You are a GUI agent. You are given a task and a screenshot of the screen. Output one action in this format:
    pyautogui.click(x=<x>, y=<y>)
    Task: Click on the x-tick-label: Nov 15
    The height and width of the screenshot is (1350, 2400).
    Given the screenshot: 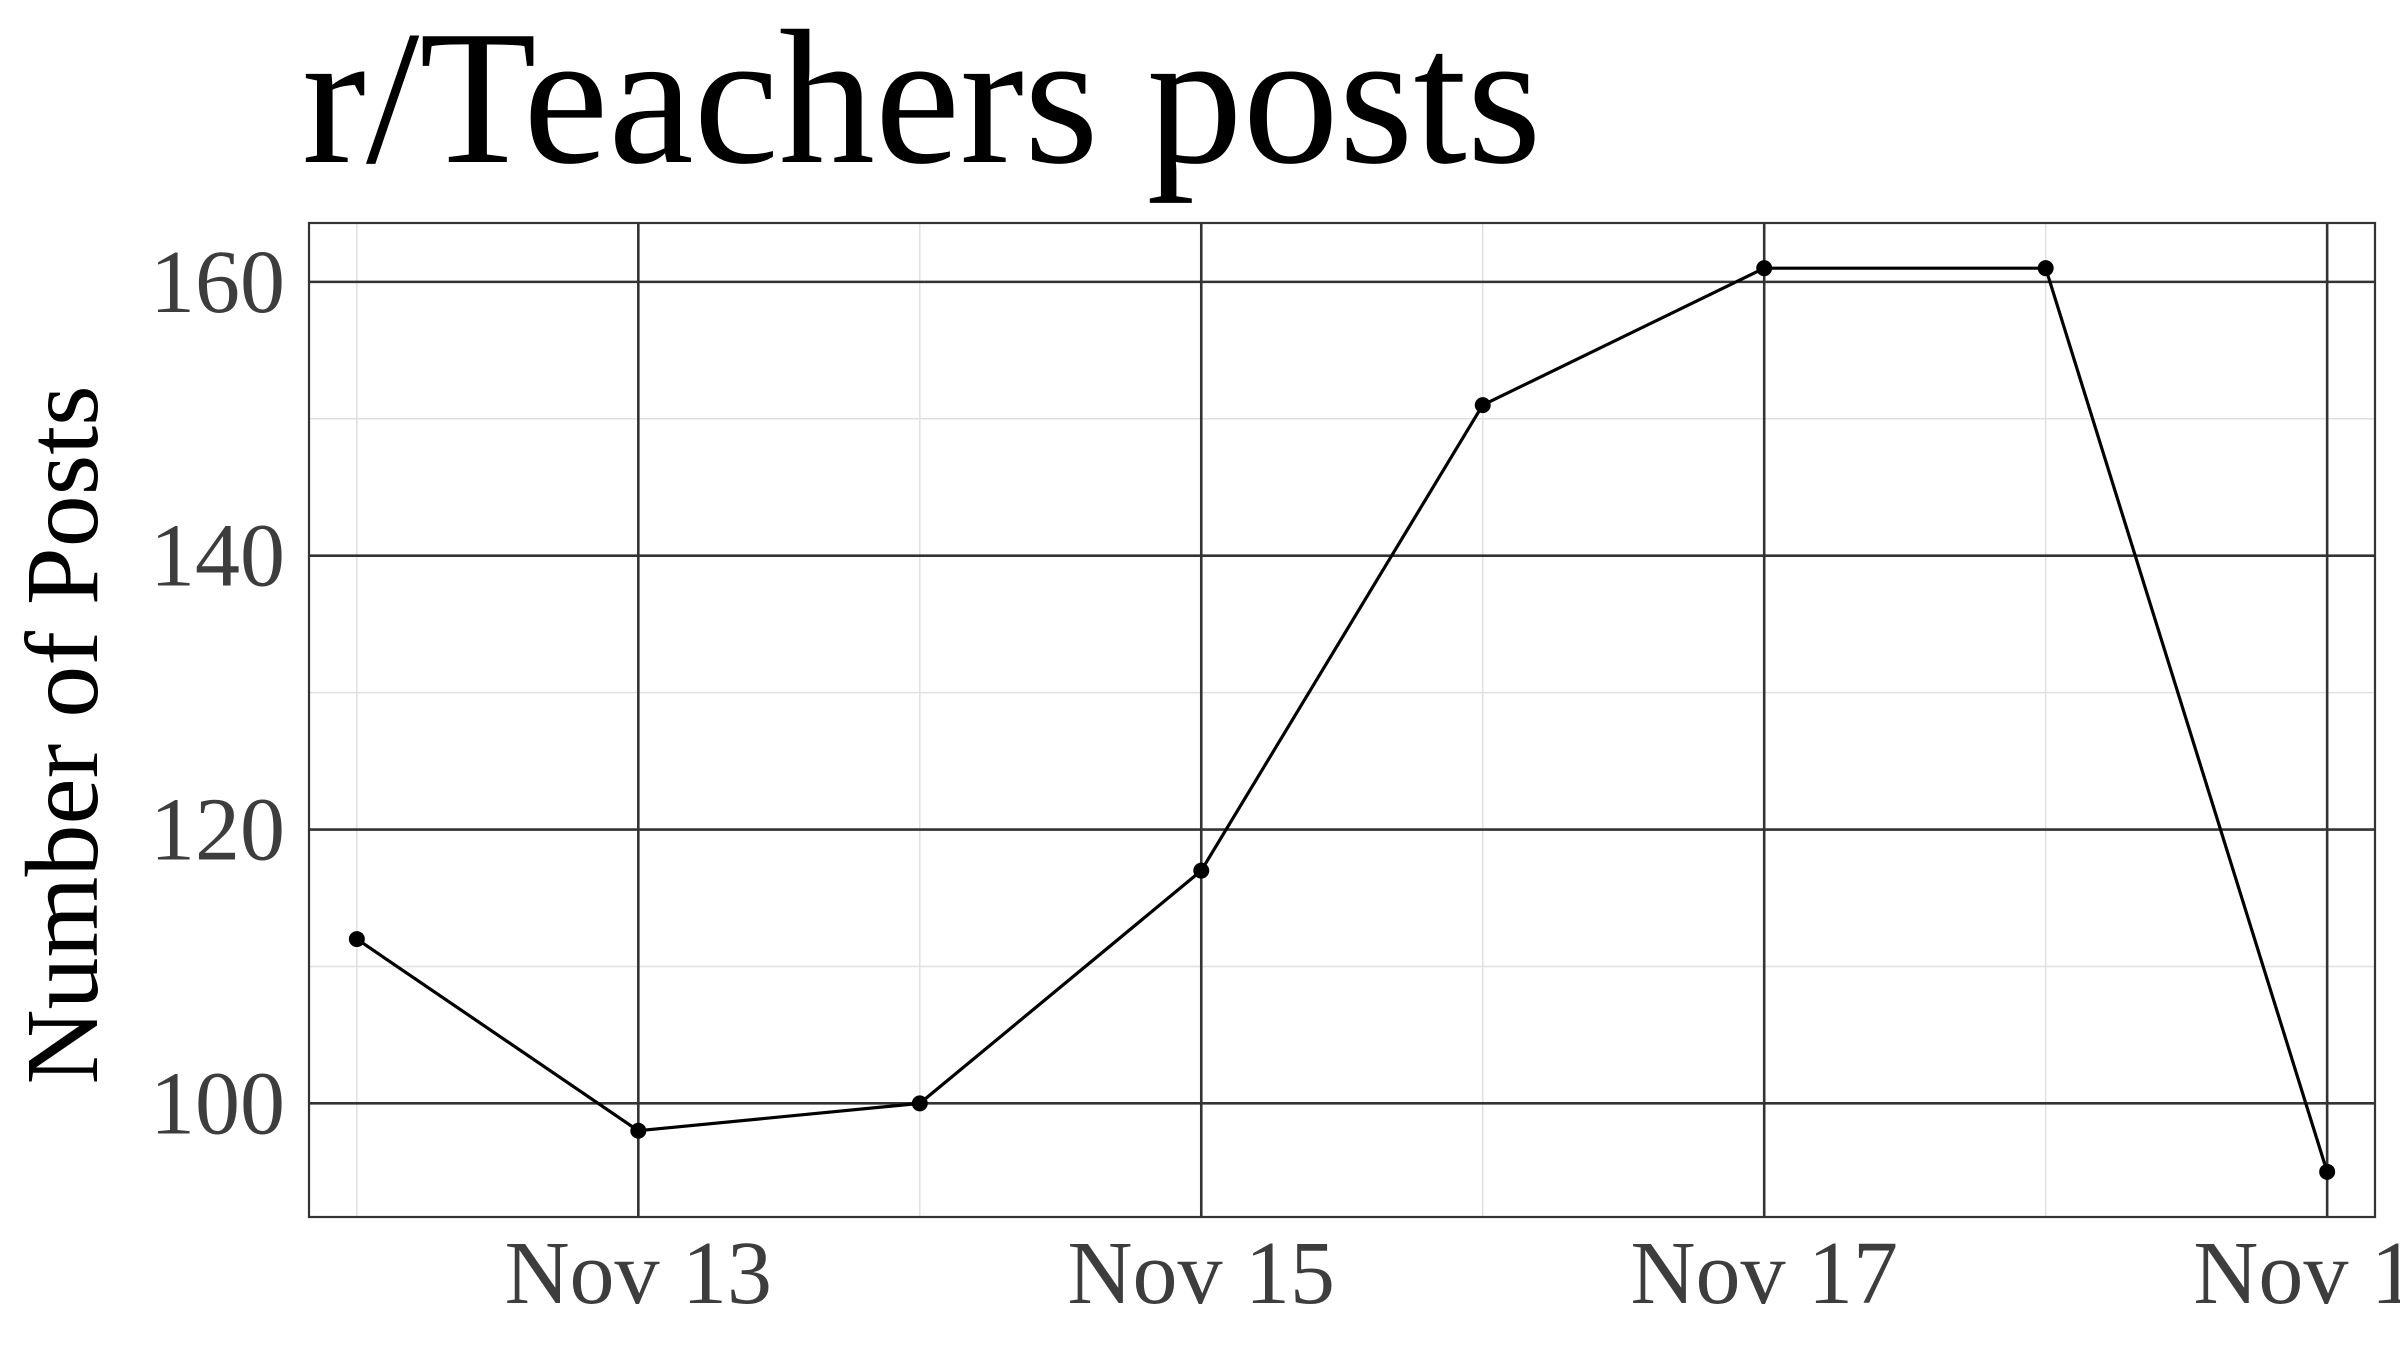 What is the action you would take?
    pyautogui.click(x=1202, y=1273)
    